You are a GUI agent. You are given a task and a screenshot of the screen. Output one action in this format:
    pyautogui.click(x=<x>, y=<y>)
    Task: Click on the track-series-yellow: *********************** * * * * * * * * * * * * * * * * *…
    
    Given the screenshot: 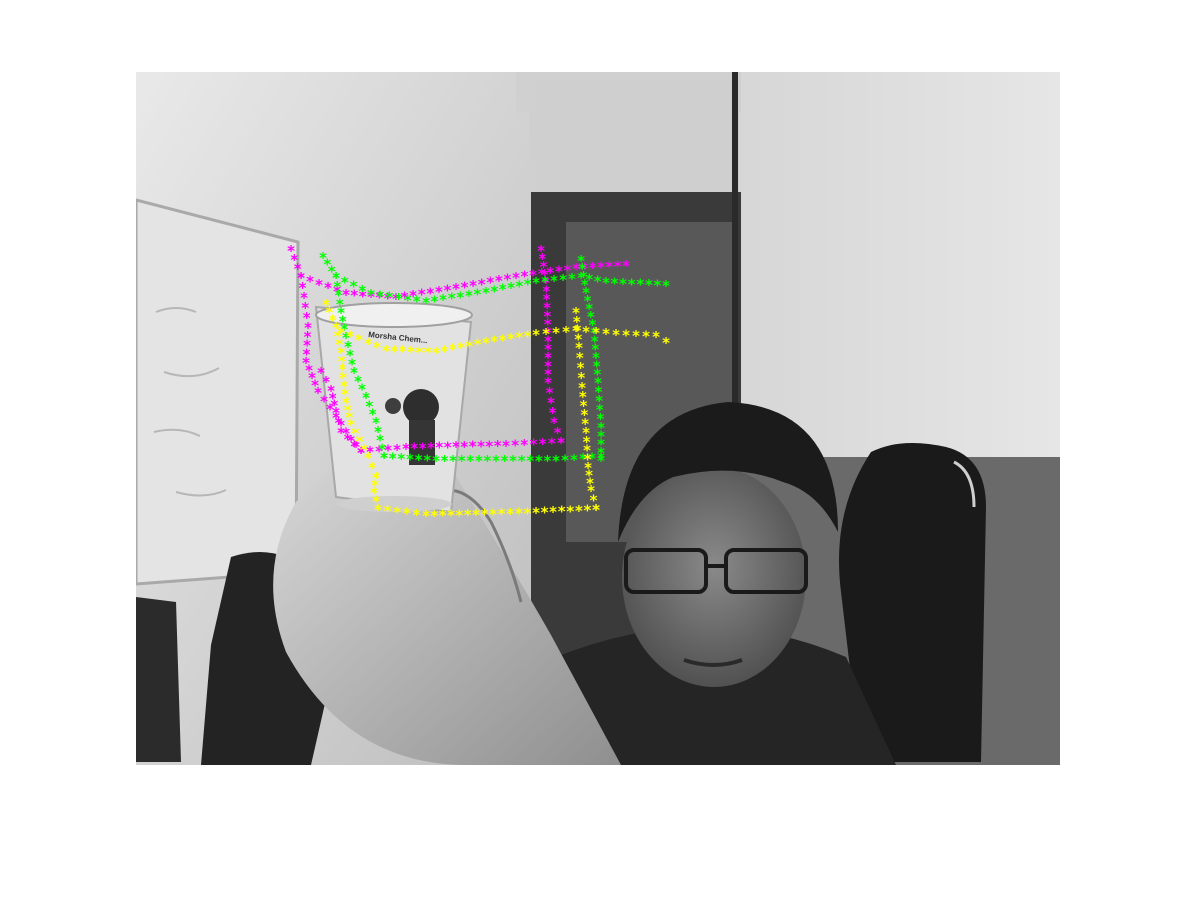 What is the action you would take?
    pyautogui.click(x=496, y=410)
    